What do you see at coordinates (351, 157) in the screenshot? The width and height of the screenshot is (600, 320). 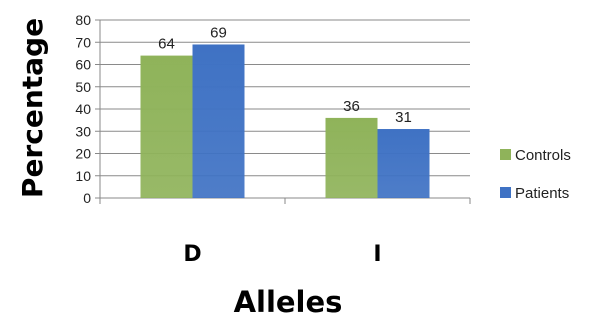 I see `bar-controls-i` at bounding box center [351, 157].